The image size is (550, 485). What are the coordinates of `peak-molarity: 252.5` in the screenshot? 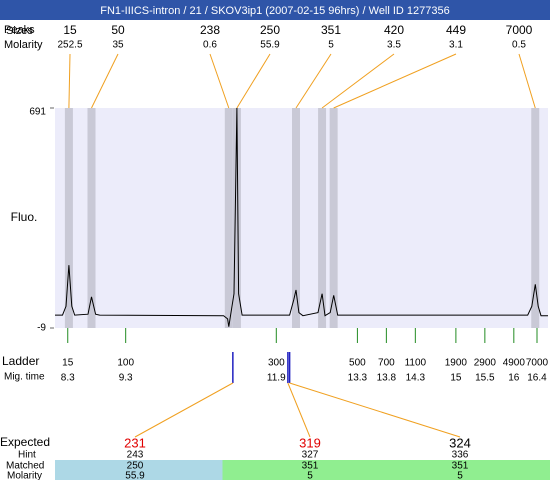 It's located at (69, 45).